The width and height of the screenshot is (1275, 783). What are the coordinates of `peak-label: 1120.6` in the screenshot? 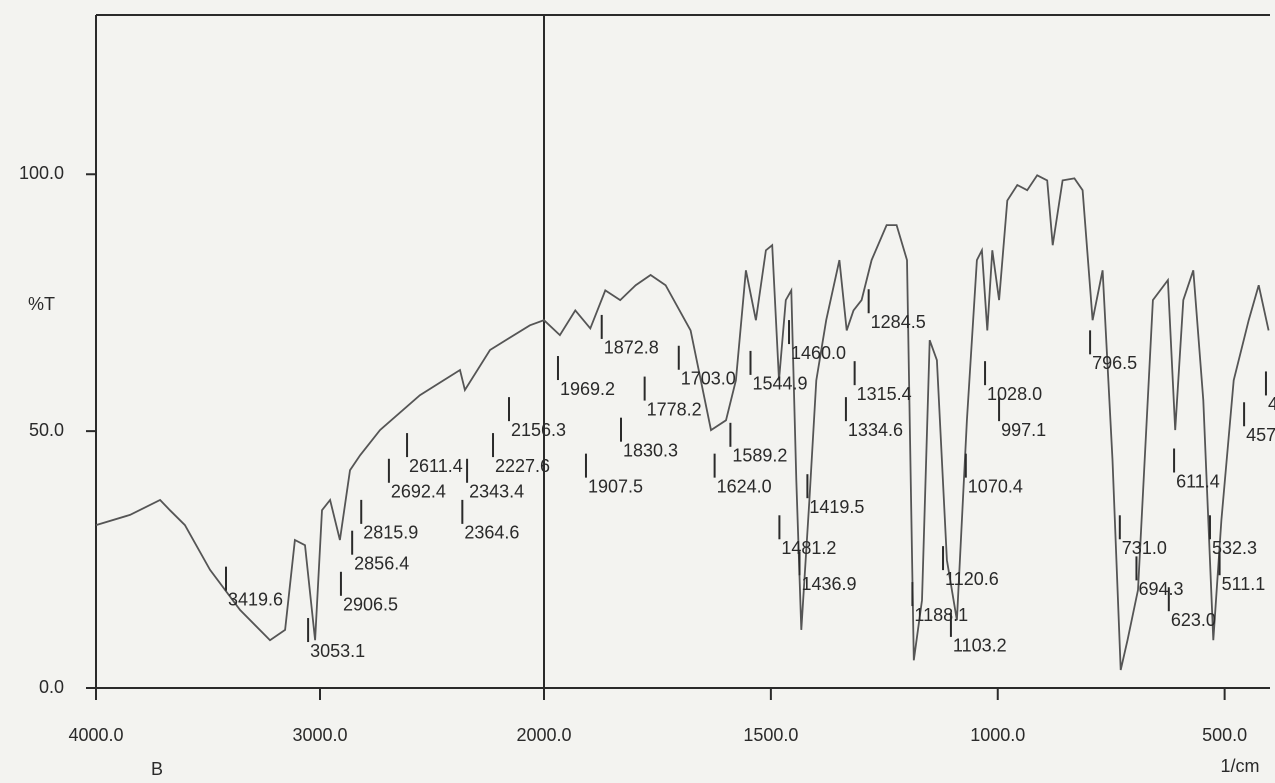 It's located at (972, 579).